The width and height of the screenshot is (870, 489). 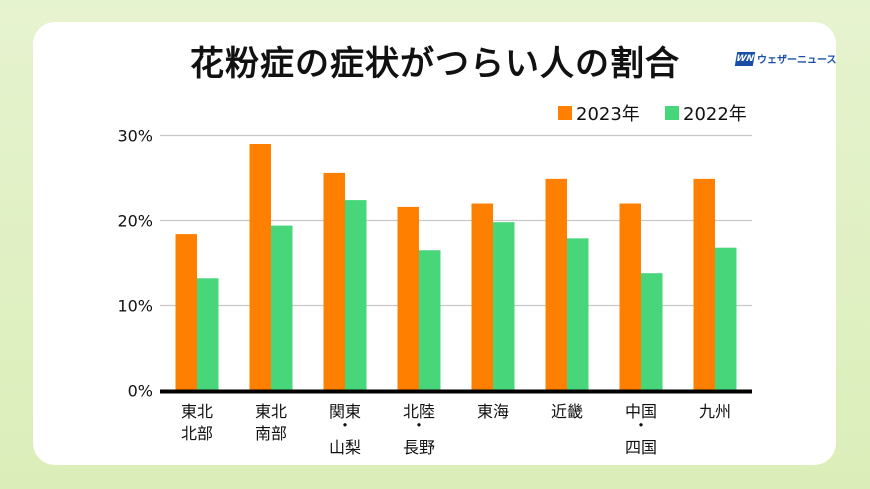 I want to click on y-tick-label: 10%, so click(x=135, y=306).